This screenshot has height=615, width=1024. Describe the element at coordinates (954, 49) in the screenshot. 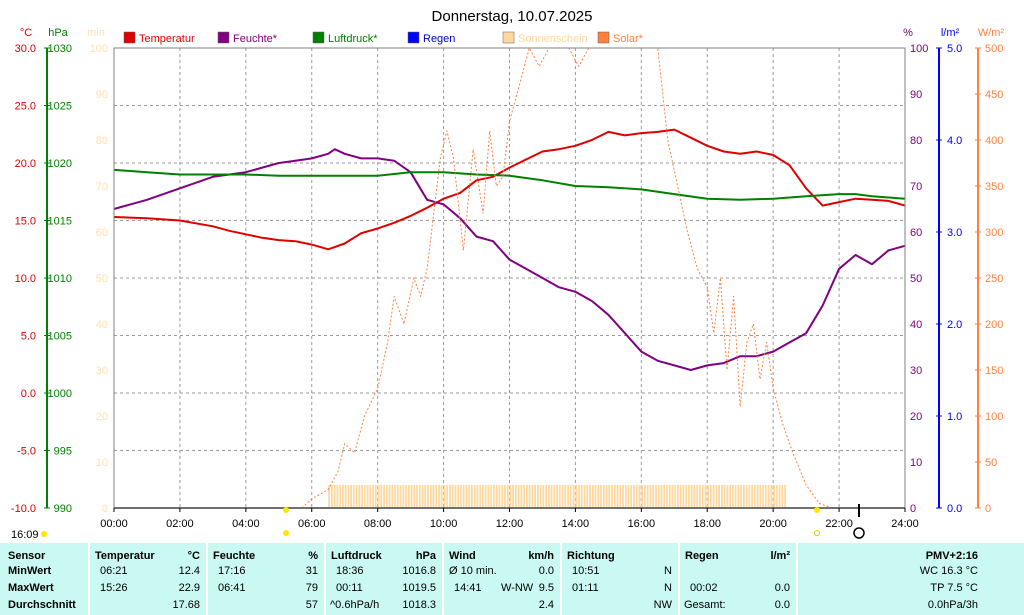

I see `rain-tick-label: 5.0` at that location.